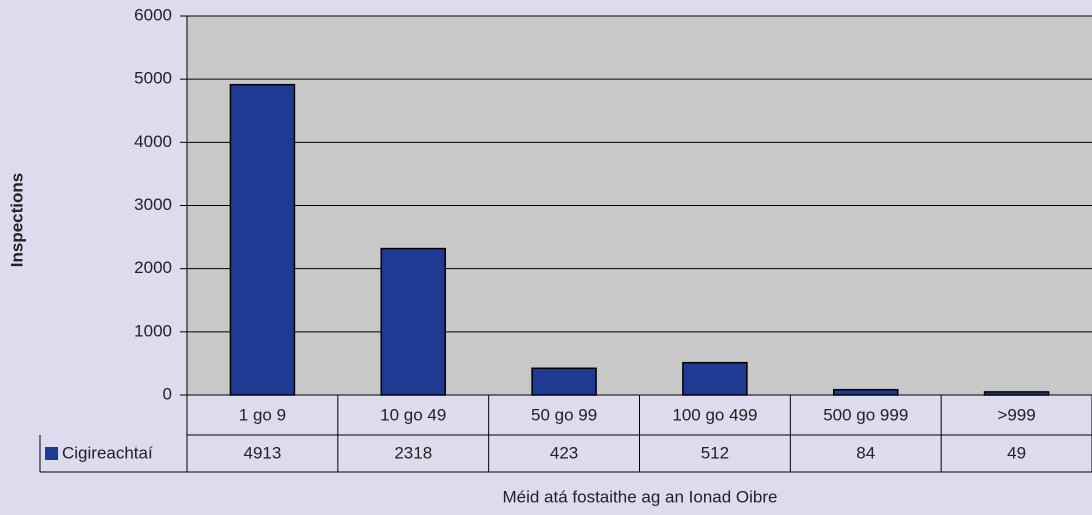 The width and height of the screenshot is (1092, 515). I want to click on y-tick-label: 0, so click(167, 393).